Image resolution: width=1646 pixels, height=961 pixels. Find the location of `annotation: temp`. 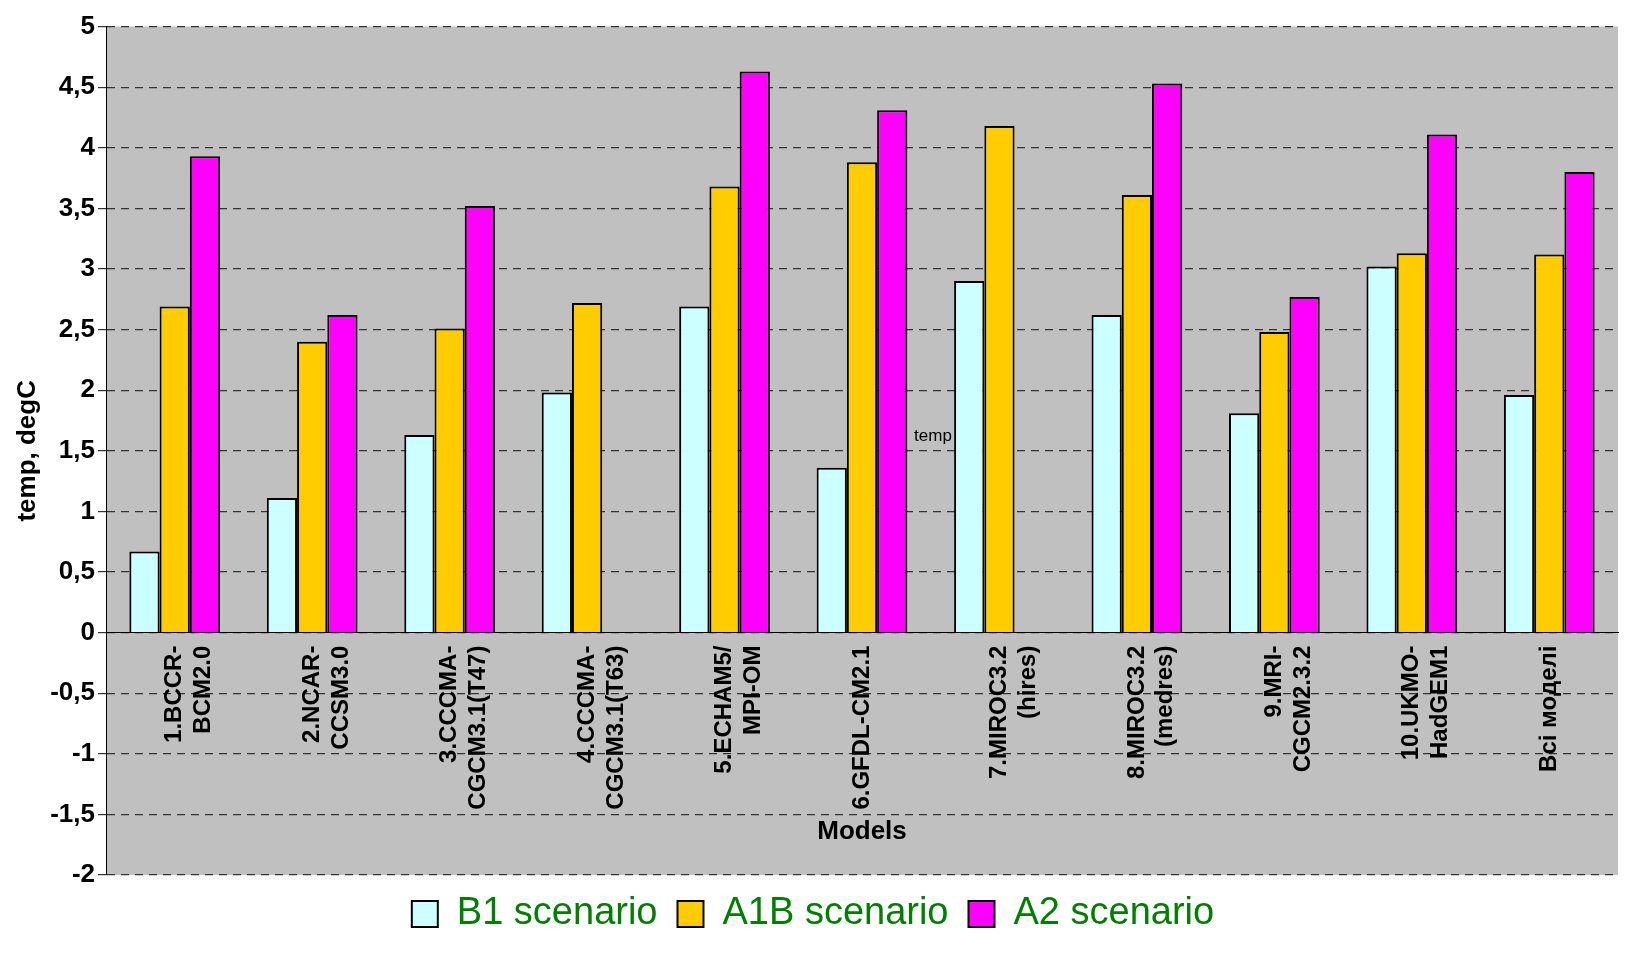

annotation: temp is located at coordinates (933, 436).